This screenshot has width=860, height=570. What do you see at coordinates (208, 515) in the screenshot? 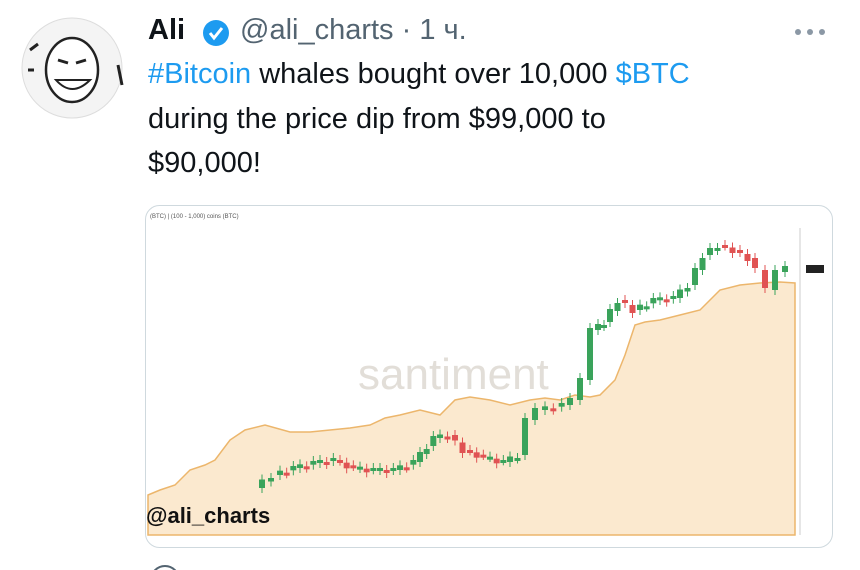
I see `image-credit: @ali_charts` at bounding box center [208, 515].